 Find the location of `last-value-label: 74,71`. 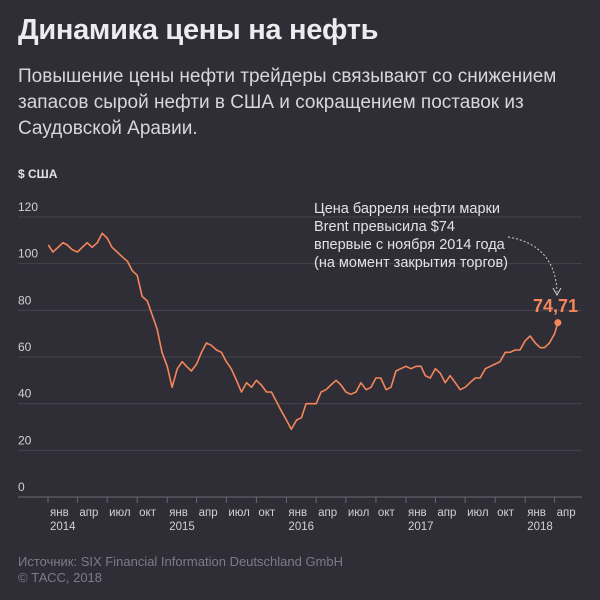

last-value-label: 74,71 is located at coordinates (556, 306).